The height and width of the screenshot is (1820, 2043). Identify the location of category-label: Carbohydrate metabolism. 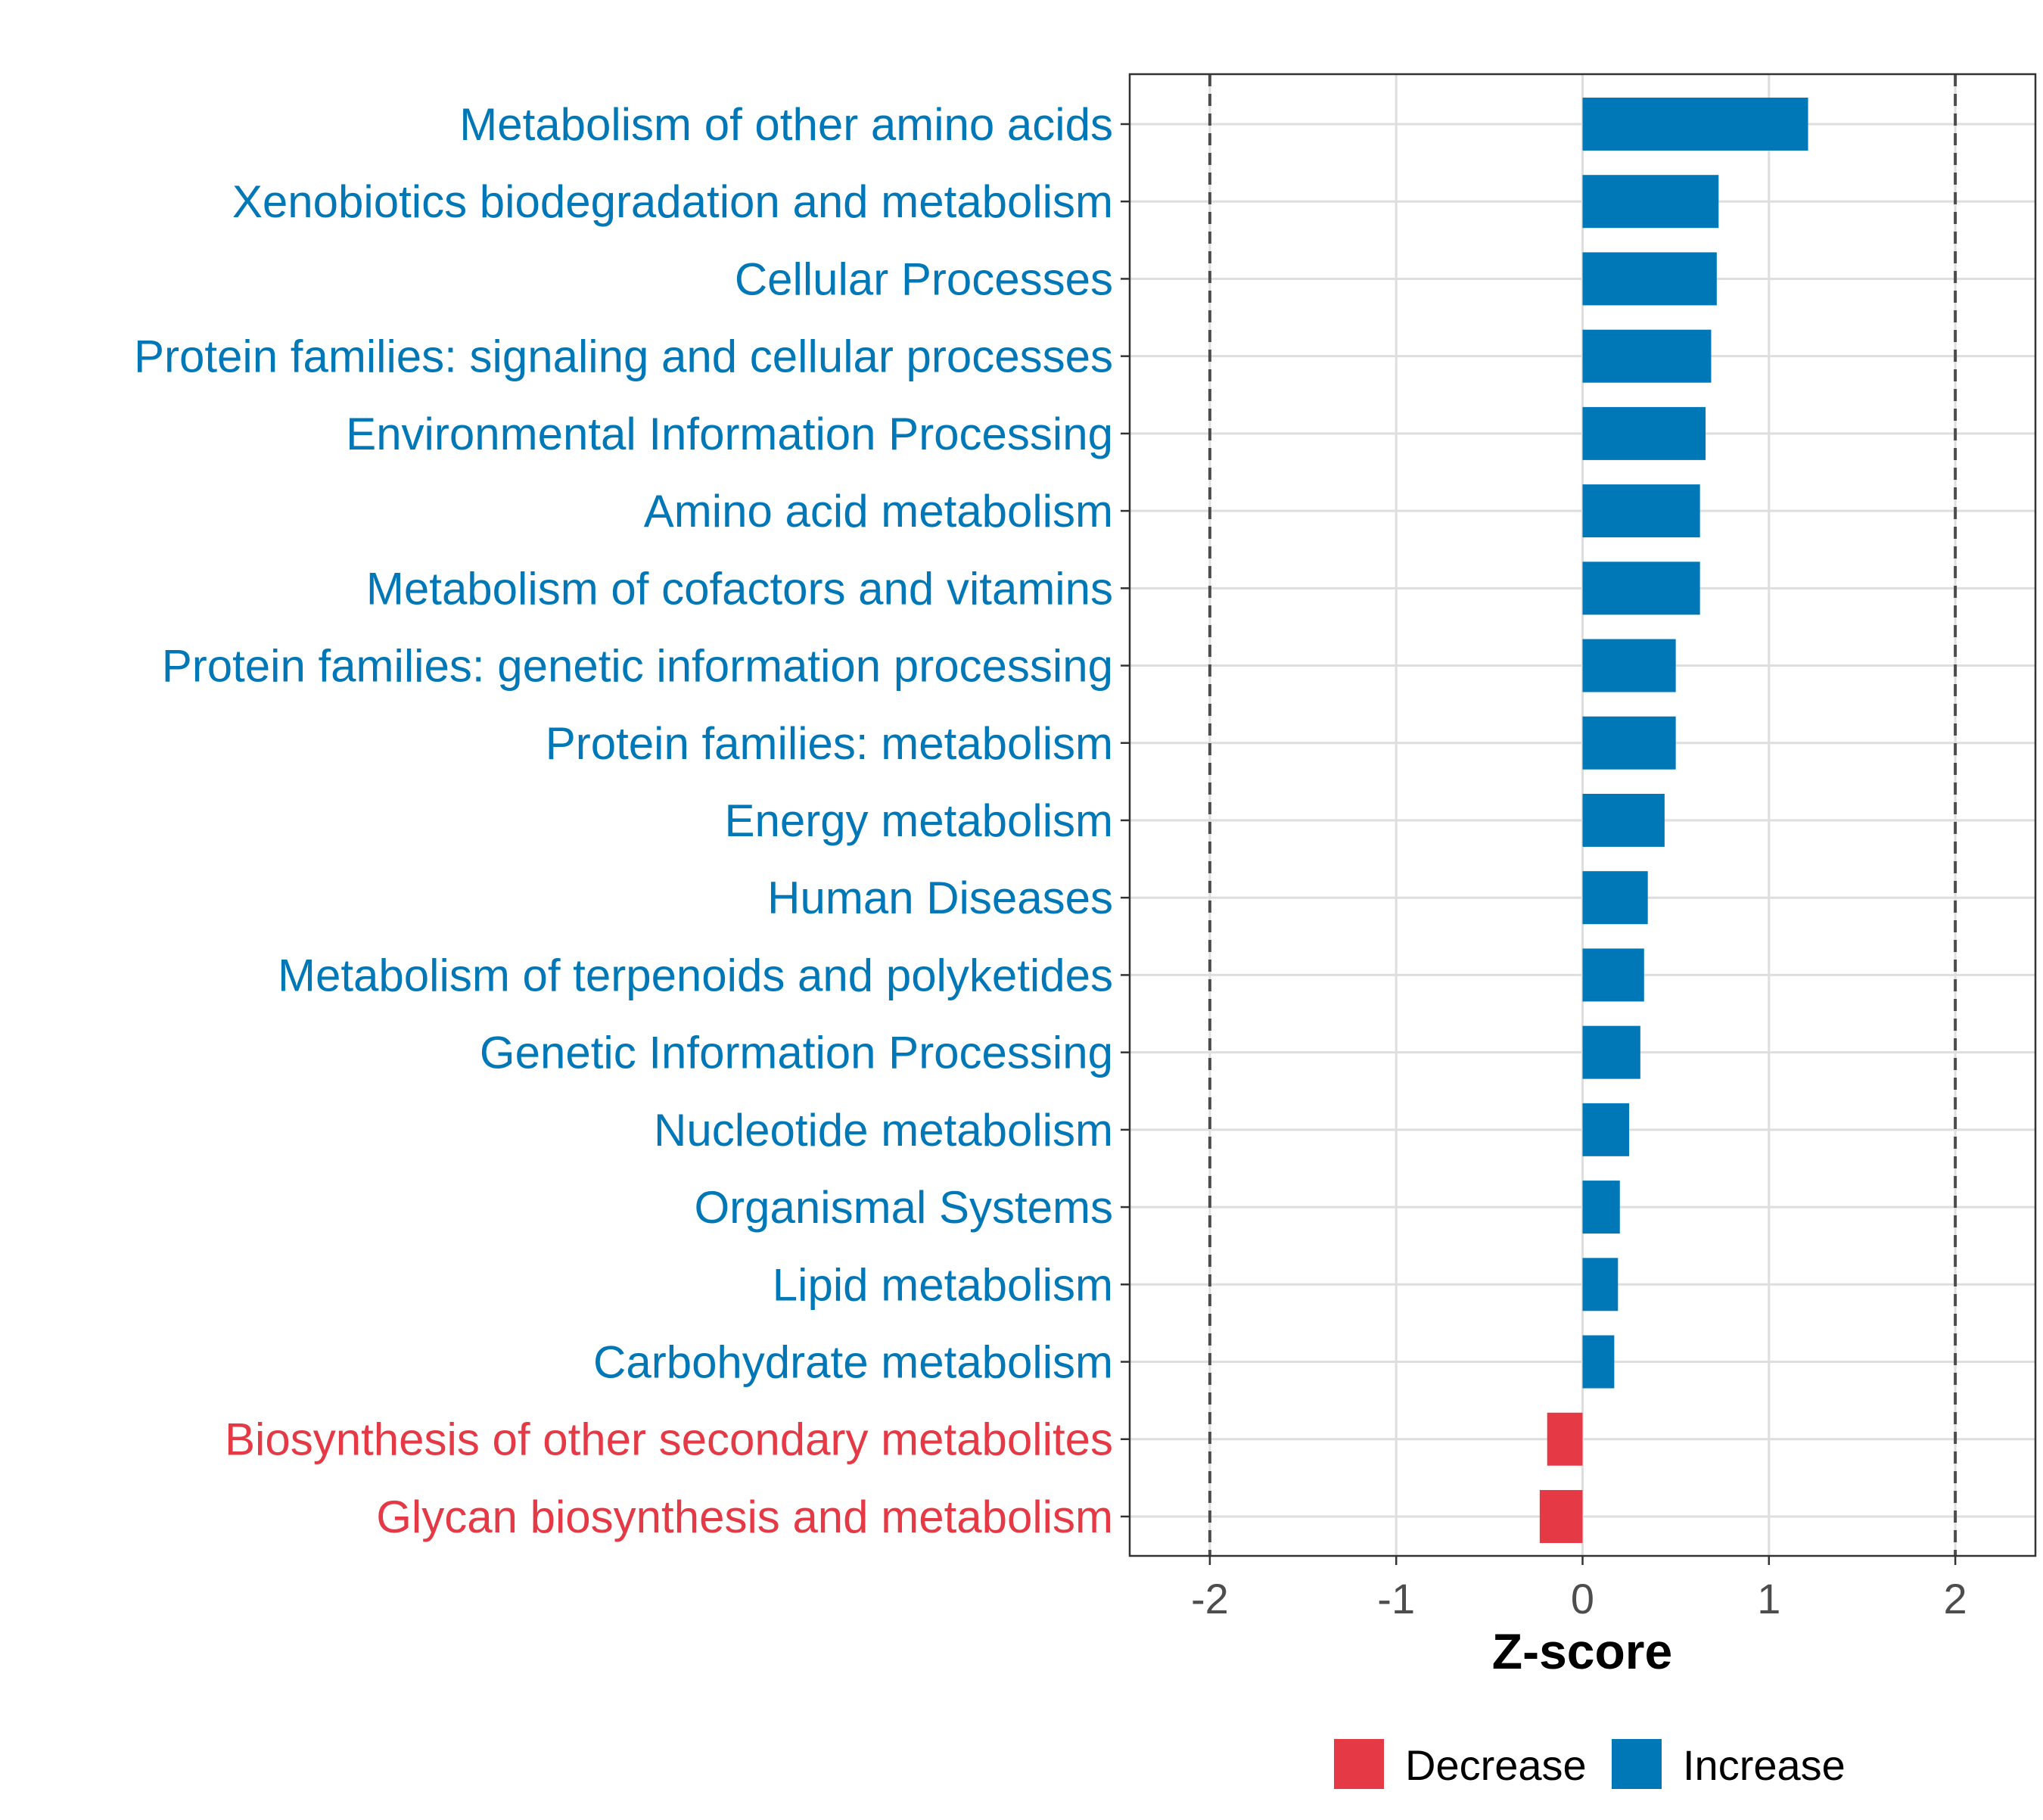
(853, 1362).